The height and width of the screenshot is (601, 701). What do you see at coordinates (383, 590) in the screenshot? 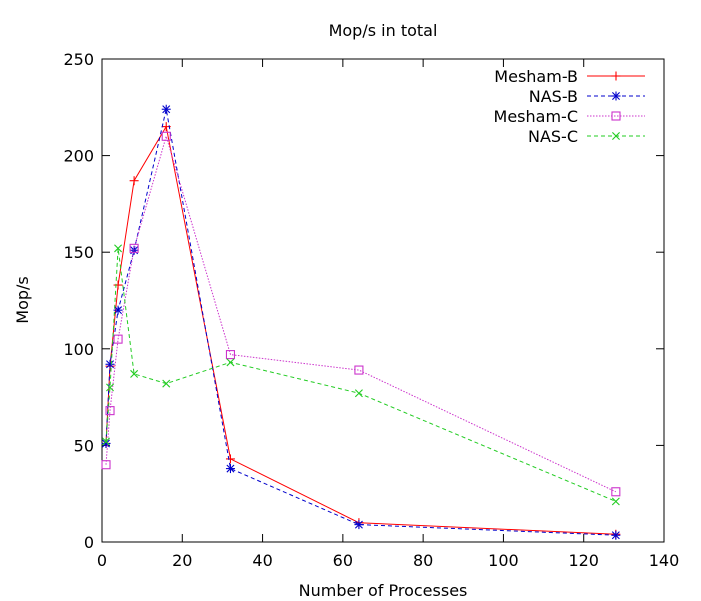
I see `x-axis-label: Number of Processes` at bounding box center [383, 590].